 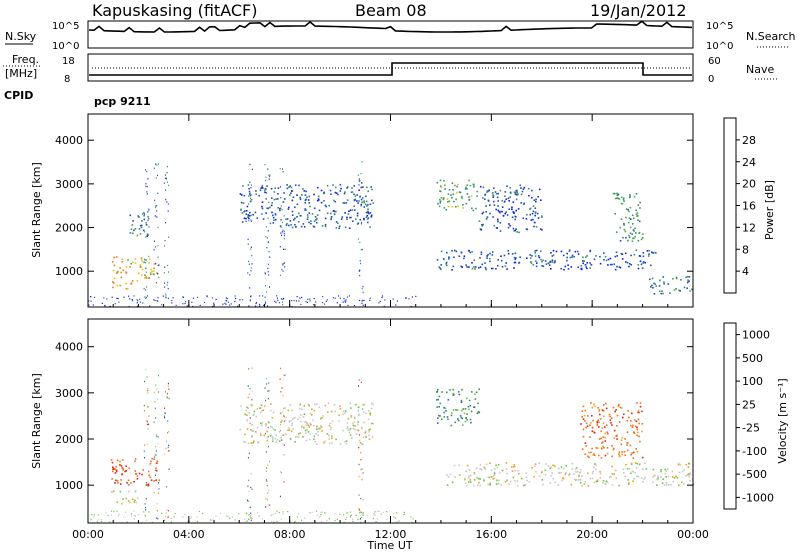 I want to click on velocity-ylabel: Slant Range [km], so click(x=36, y=421).